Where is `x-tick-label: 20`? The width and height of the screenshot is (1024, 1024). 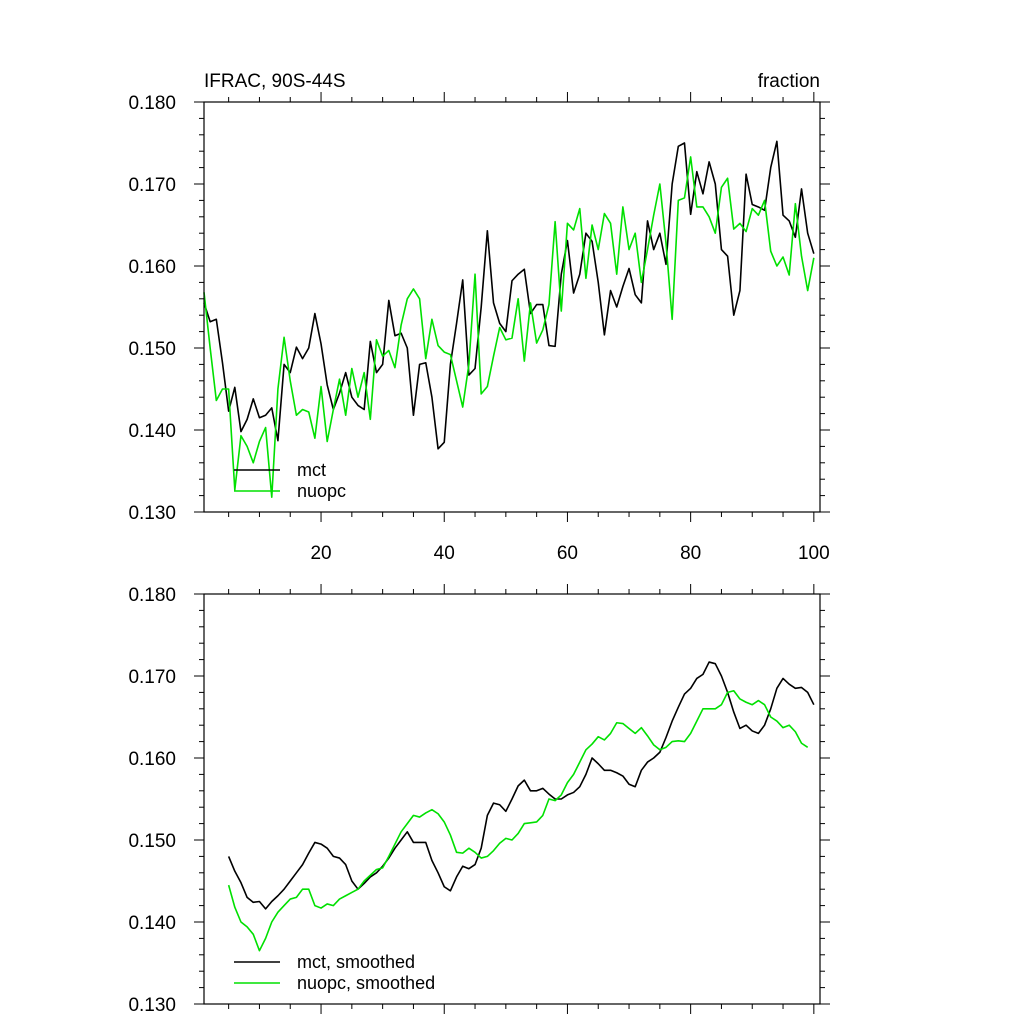
x-tick-label: 20 is located at coordinates (320, 553).